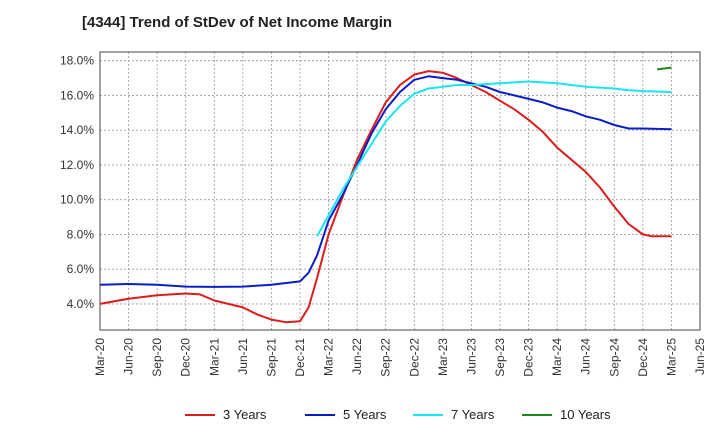 The image size is (720, 440). I want to click on legend: 3 Years 5 Years 7 Years 10 Years, so click(398, 414).